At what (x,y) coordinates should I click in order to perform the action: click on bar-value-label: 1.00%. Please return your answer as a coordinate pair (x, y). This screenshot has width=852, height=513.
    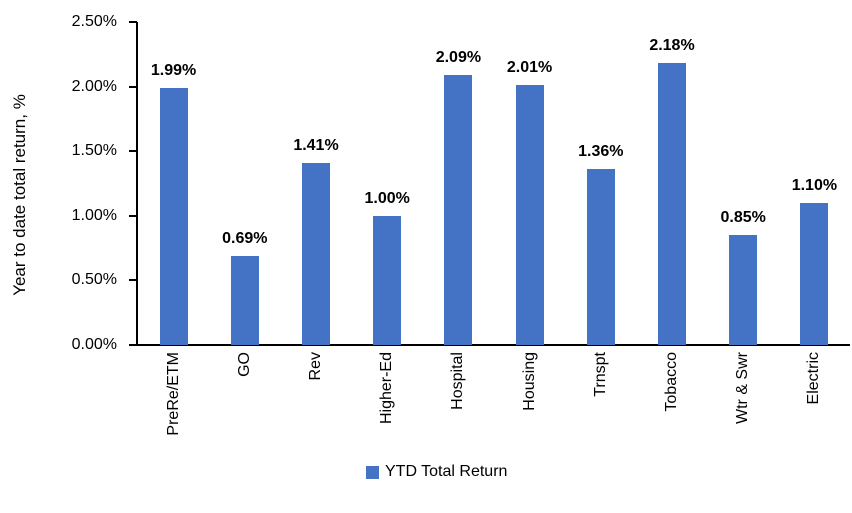
    Looking at the image, I should click on (387, 198).